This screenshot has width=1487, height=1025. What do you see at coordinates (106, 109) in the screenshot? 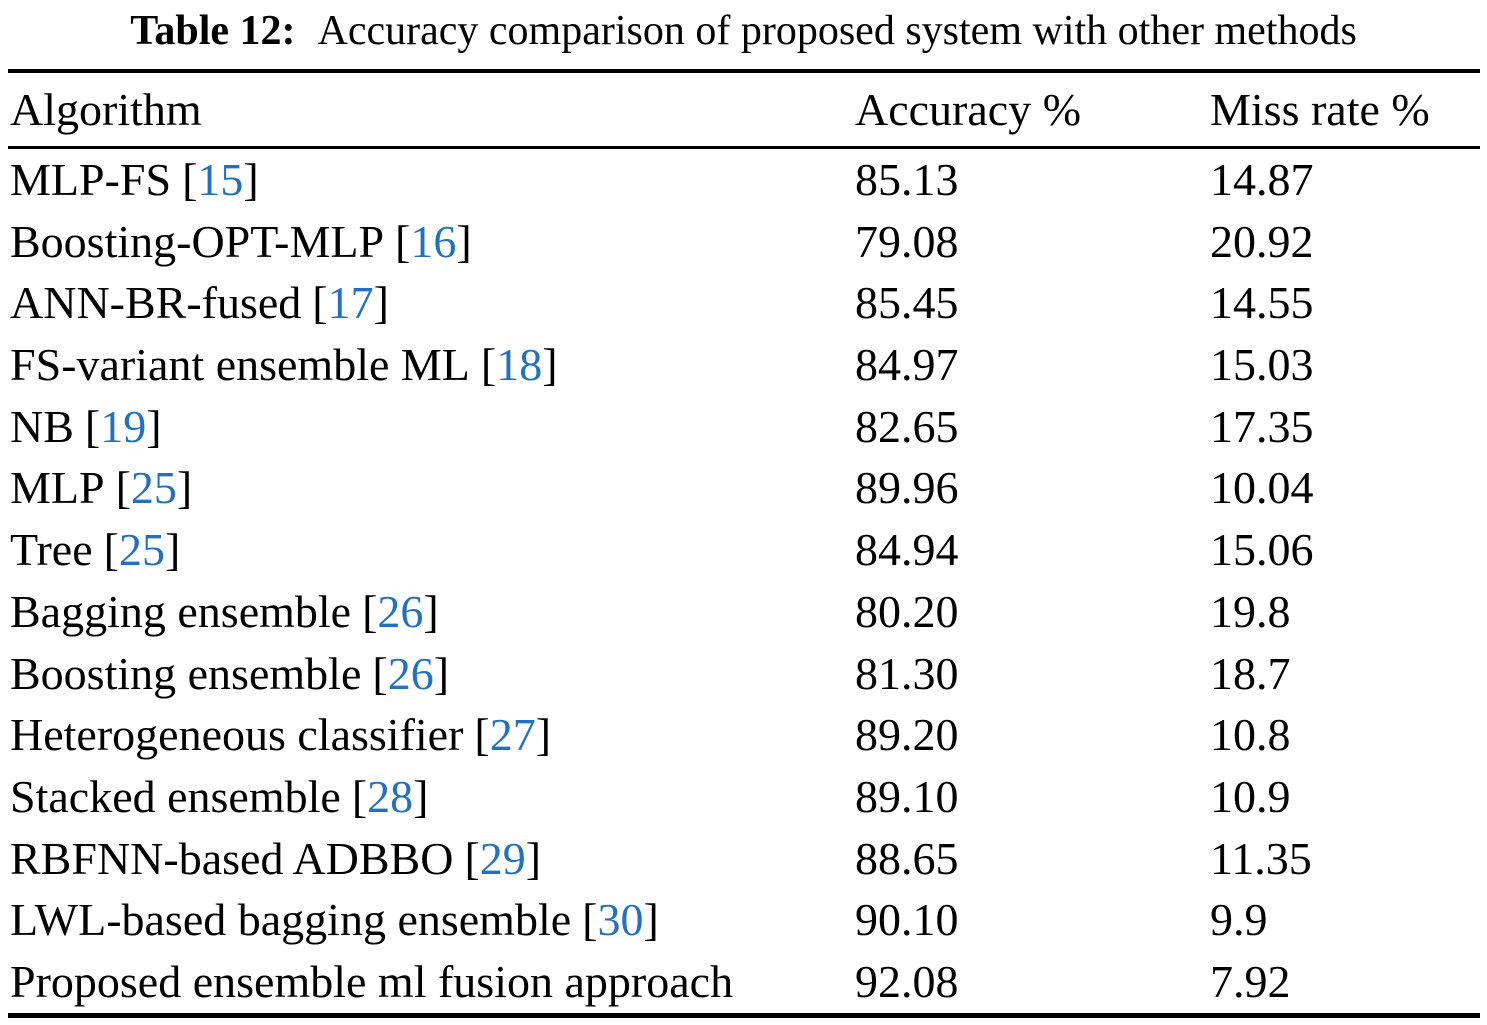
I see `column-header-algorithm: Algorithm` at bounding box center [106, 109].